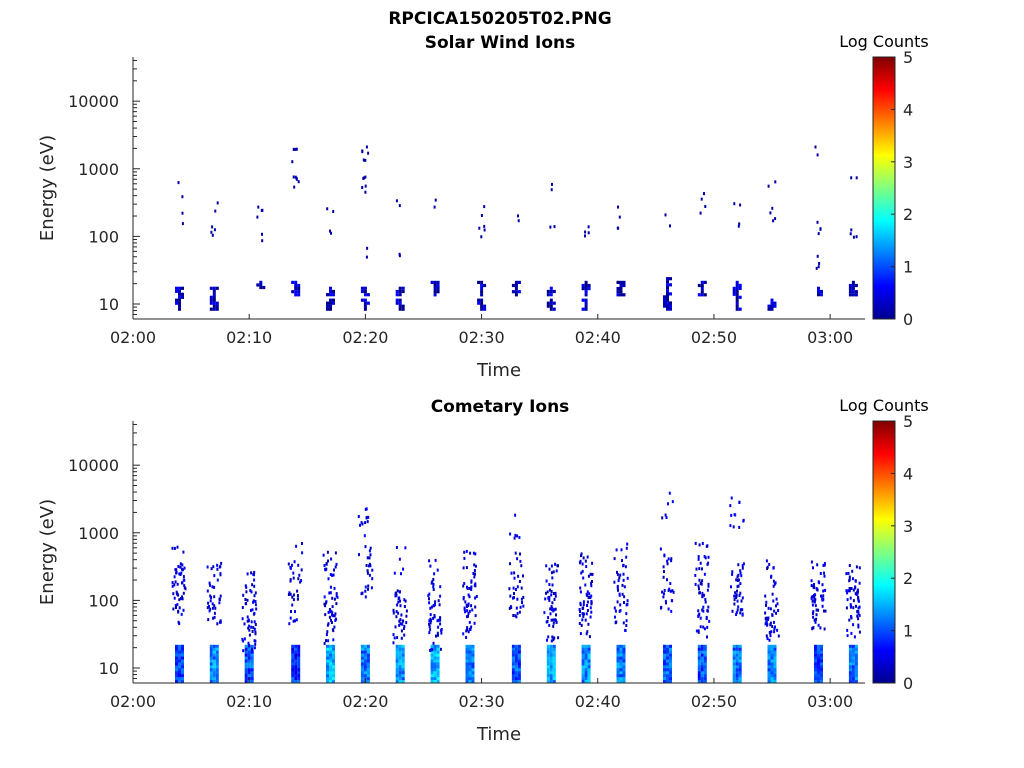 Image resolution: width=1024 pixels, height=768 pixels. I want to click on colorbar-tick-label: 4, so click(908, 473).